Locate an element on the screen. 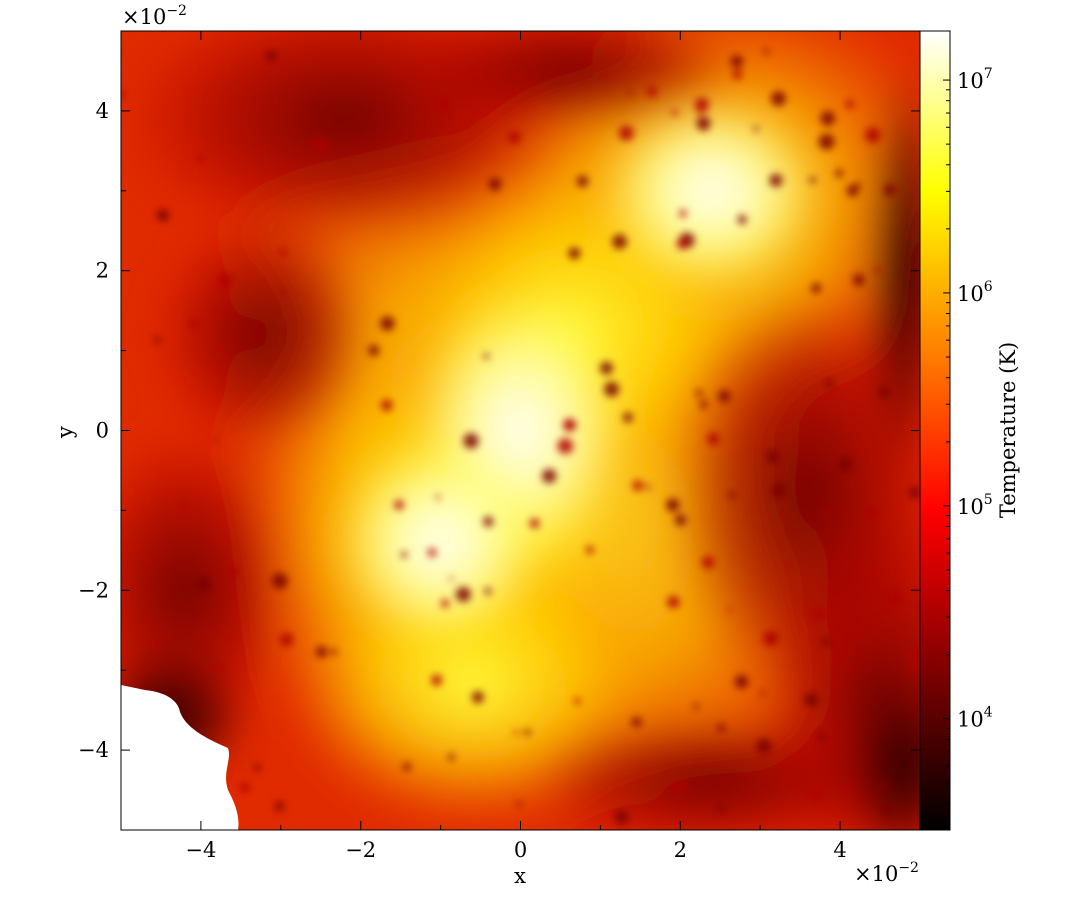 This screenshot has height=920, width=1085. colorbar-tick-label: 10⁷ is located at coordinates (975, 79).